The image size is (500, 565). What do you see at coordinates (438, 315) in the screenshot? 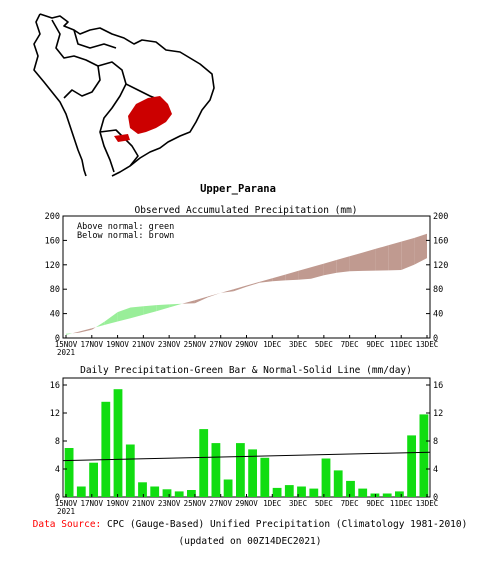
I see `y-tick-label-right: 40` at bounding box center [438, 315].